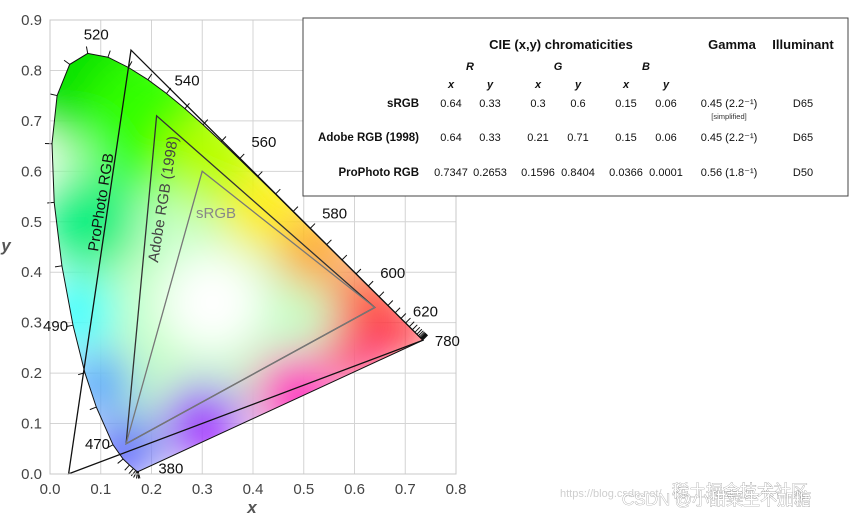 Image resolution: width=850 pixels, height=519 pixels. I want to click on table-cell: 0.21, so click(537, 138).